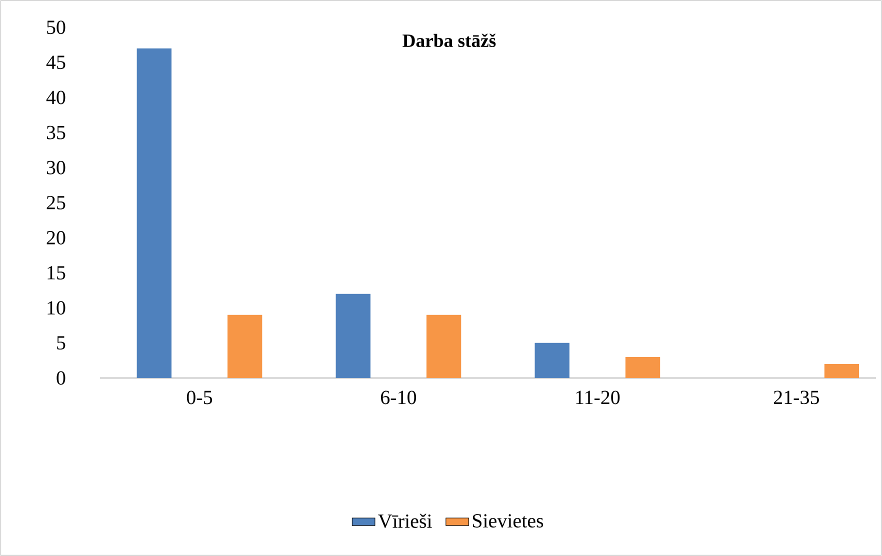 The image size is (882, 556). I want to click on x-tick-label: 6-10, so click(398, 397).